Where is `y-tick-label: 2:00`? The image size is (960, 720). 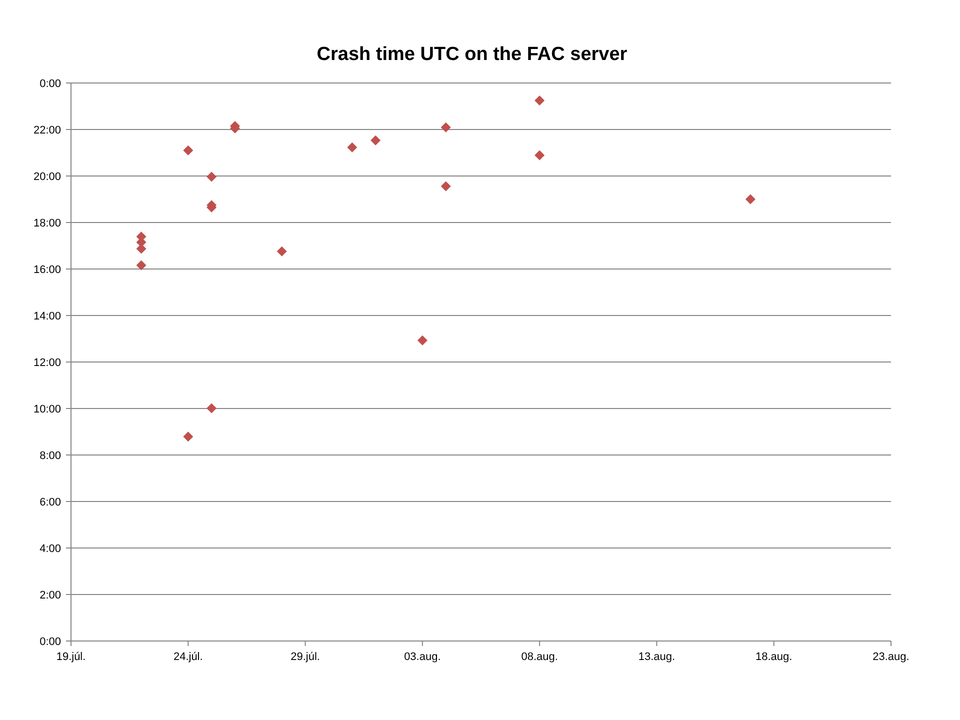
y-tick-label: 2:00 is located at coordinates (50, 595).